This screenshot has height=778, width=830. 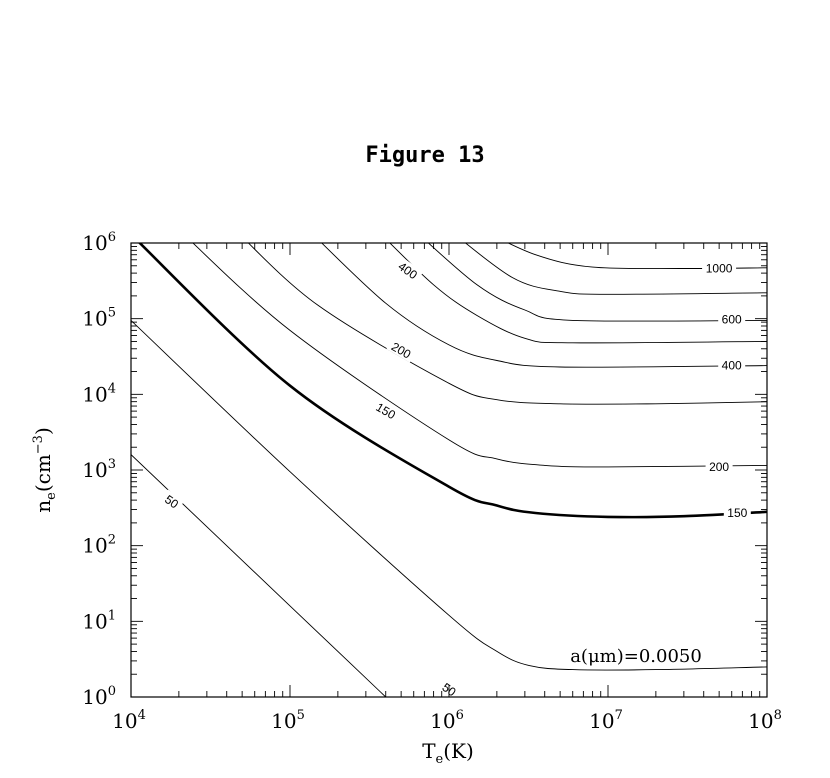 I want to click on y-axis-title: ne(cm−3), so click(x=45, y=470).